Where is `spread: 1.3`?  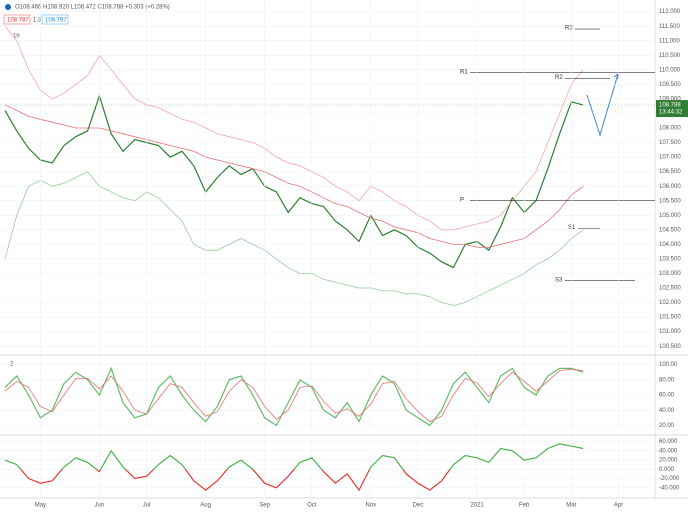
spread: 1.3 is located at coordinates (37, 21).